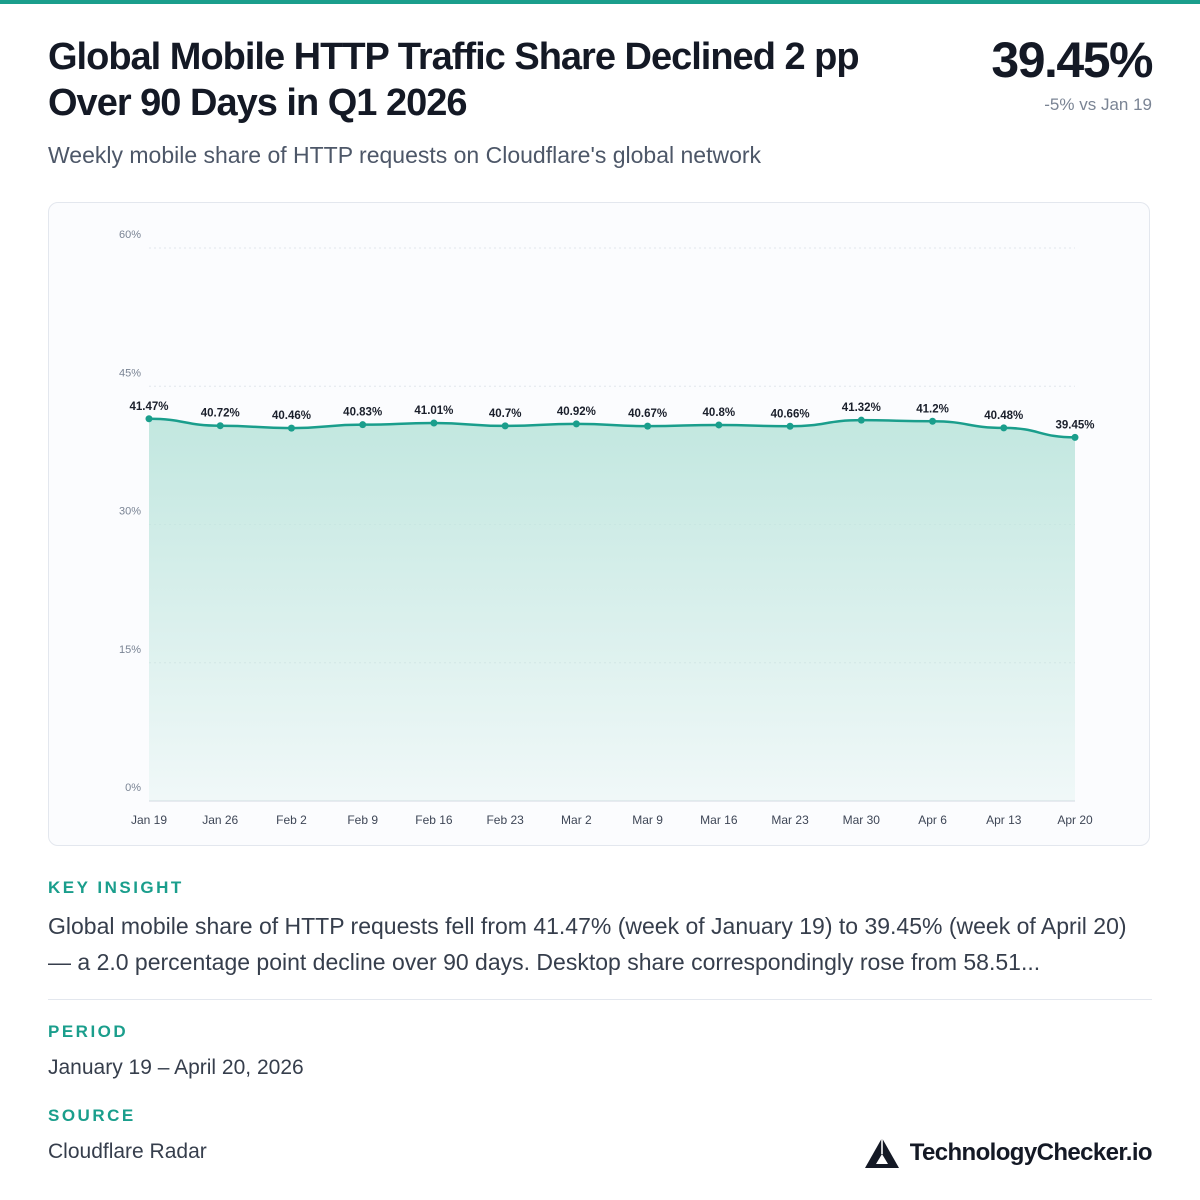  I want to click on x-tick-label: Feb 23, so click(505, 820).